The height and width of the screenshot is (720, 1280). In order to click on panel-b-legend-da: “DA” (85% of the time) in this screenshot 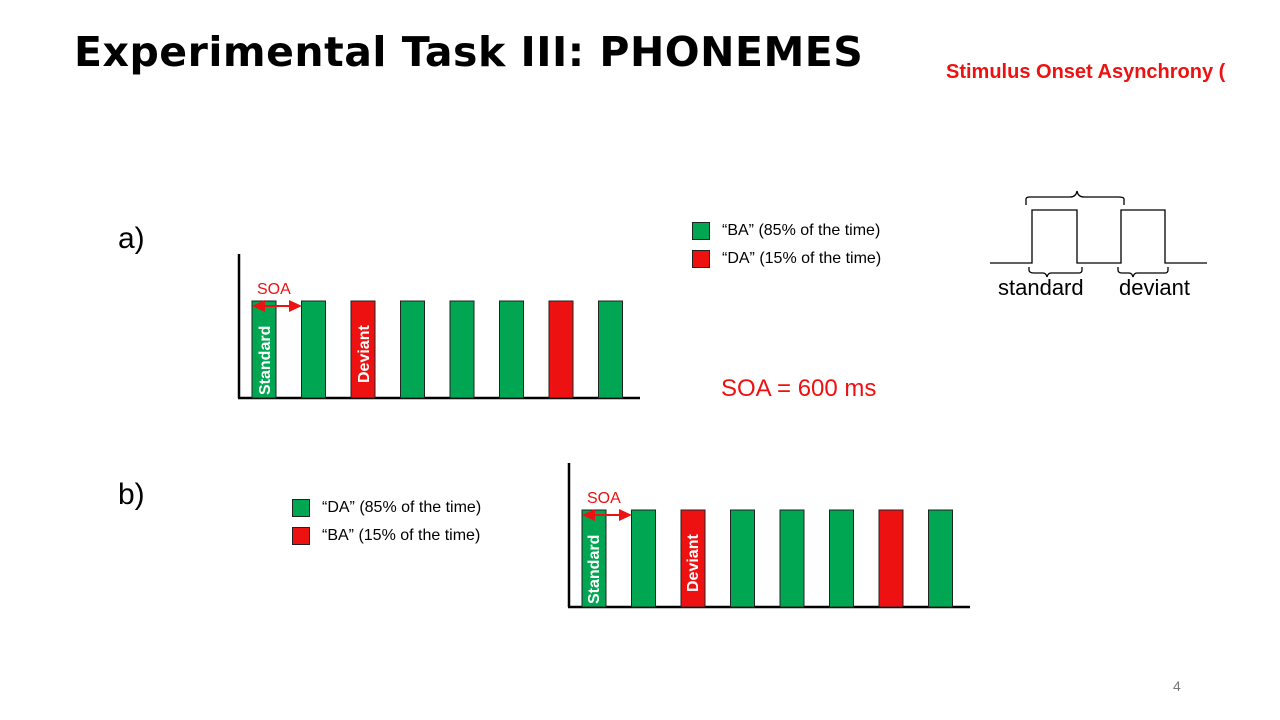, I will do `click(386, 508)`.